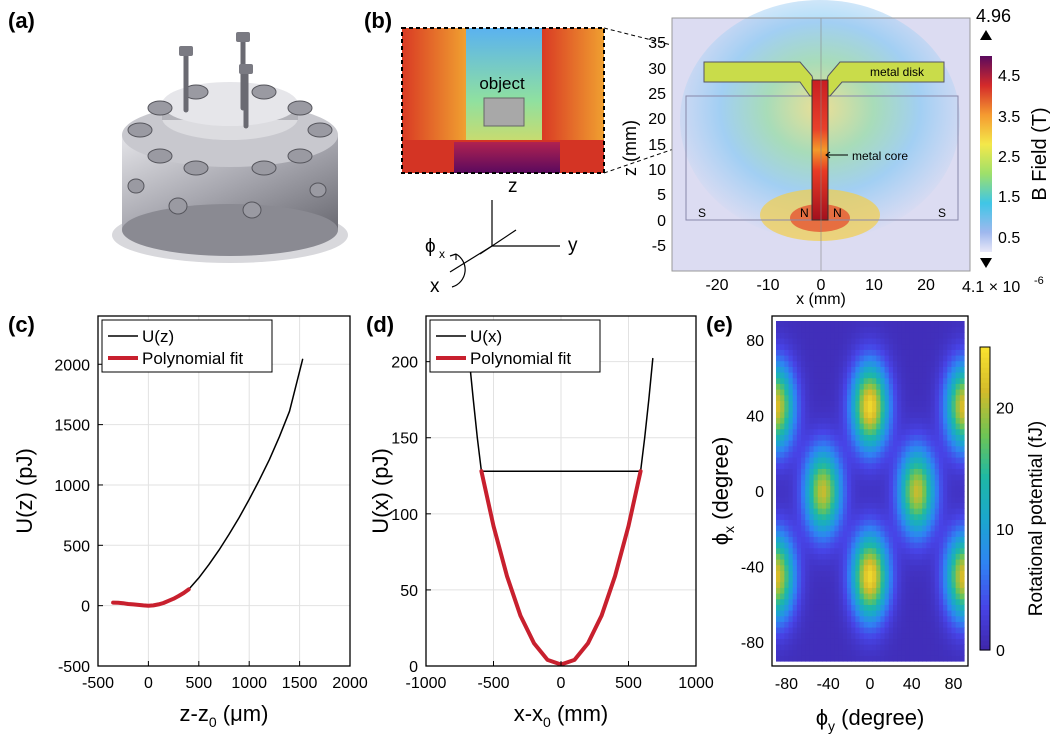  I want to click on plot-frame, so click(870, 491).